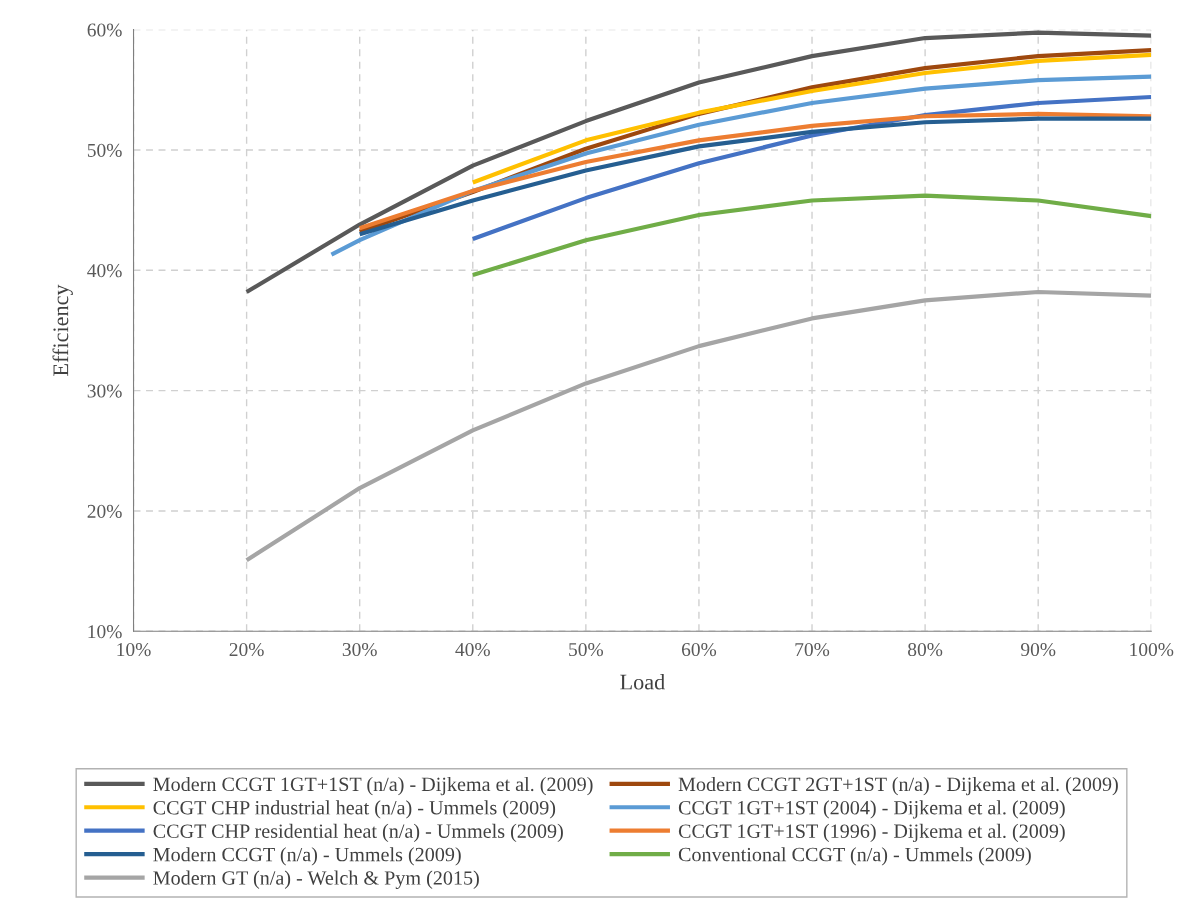 This screenshot has width=1203, height=898. Describe the element at coordinates (871, 833) in the screenshot. I see `legend-label: CCGT 1GT+1ST (1996) - Dijkema et al. (2009)` at that location.